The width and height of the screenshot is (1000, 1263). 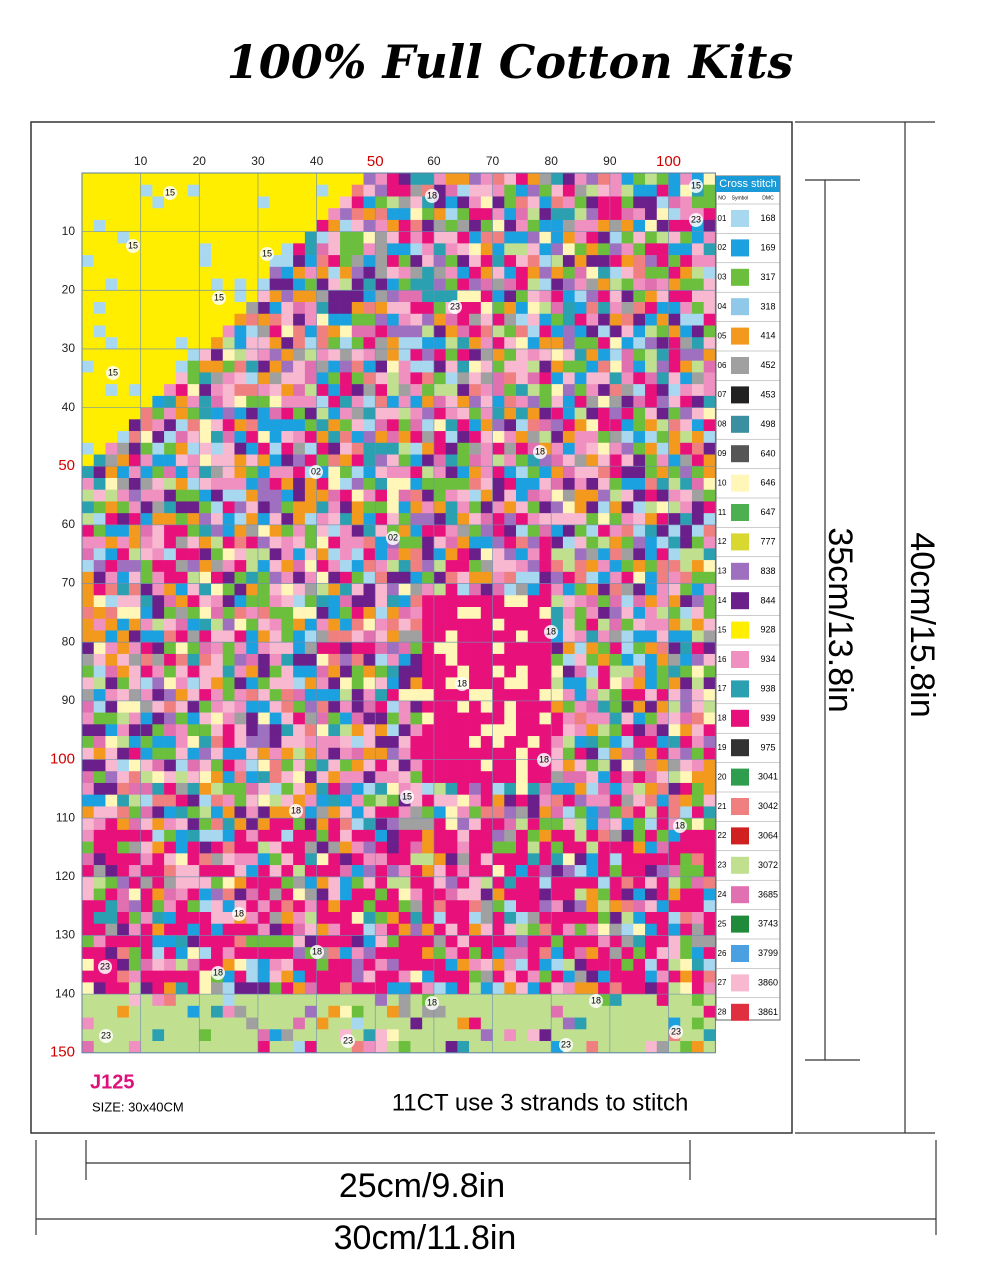 What do you see at coordinates (922, 624) in the screenshot?
I see `outer-height: 40cm/15.8in` at bounding box center [922, 624].